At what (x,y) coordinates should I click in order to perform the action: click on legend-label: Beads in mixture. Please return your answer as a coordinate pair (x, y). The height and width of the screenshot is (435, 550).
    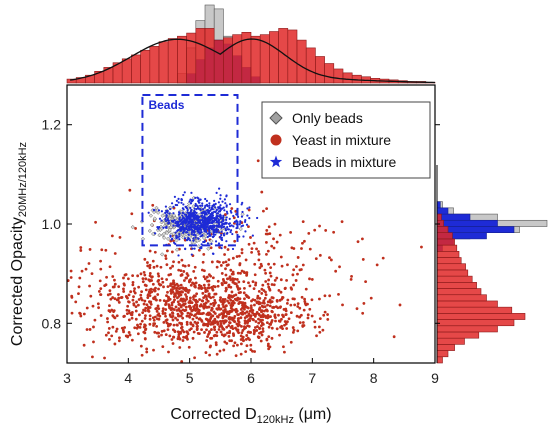
    Looking at the image, I should click on (344, 162).